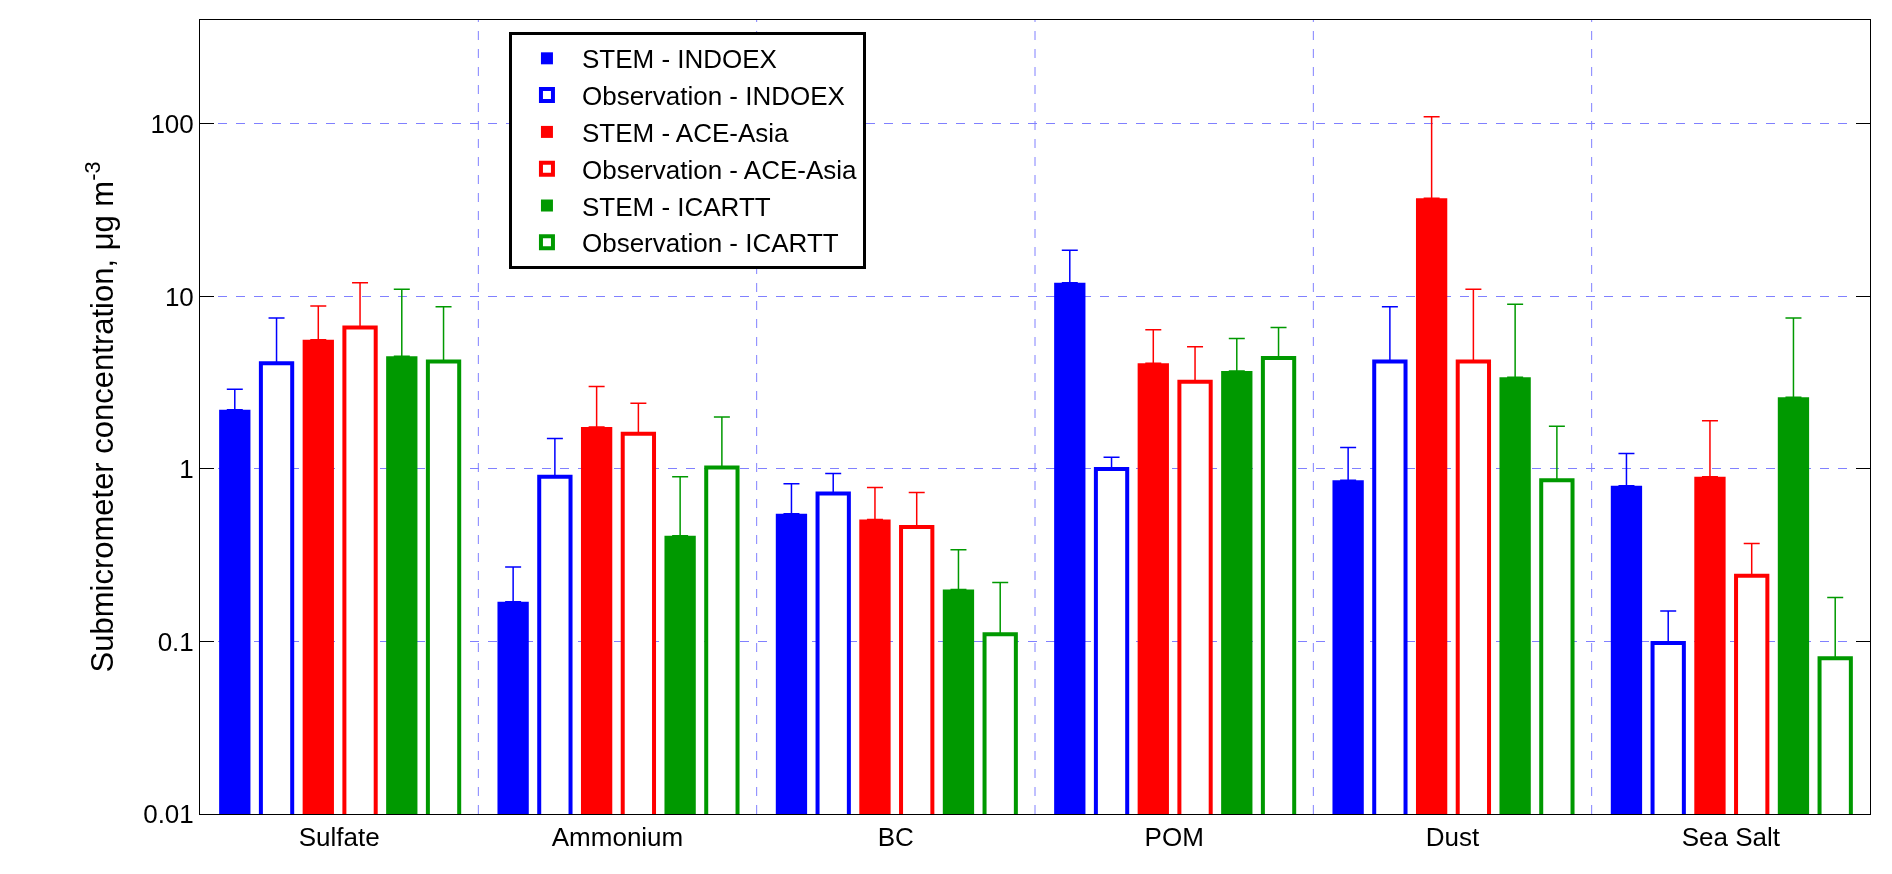 This screenshot has width=1892, height=874. Describe the element at coordinates (713, 96) in the screenshot. I see `legend-label: Observation - INDOEX` at that location.